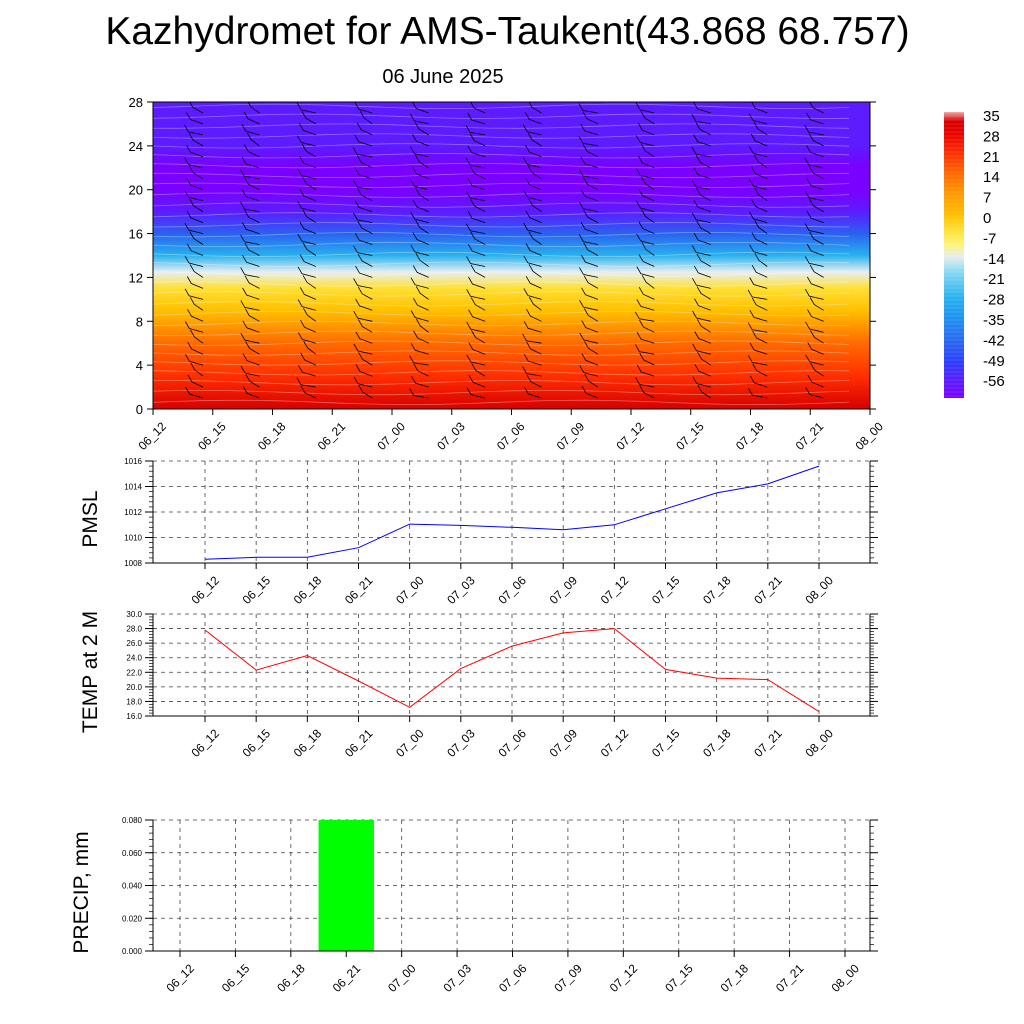  What do you see at coordinates (768, 590) in the screenshot?
I see `x-tick-label: 07_21` at bounding box center [768, 590].